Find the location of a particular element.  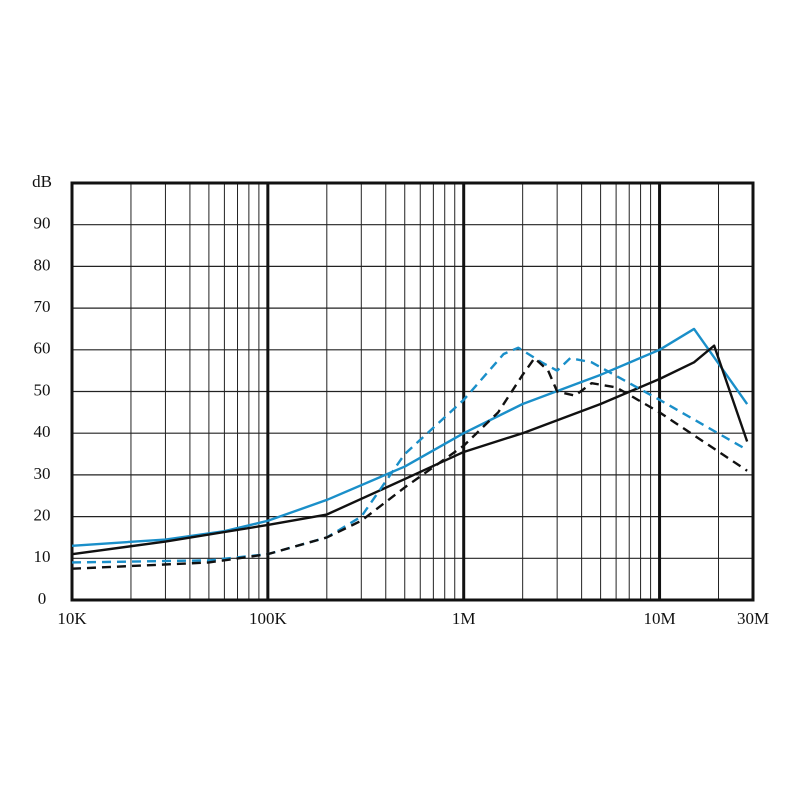

y-tick-label: 80 is located at coordinates (42, 264).